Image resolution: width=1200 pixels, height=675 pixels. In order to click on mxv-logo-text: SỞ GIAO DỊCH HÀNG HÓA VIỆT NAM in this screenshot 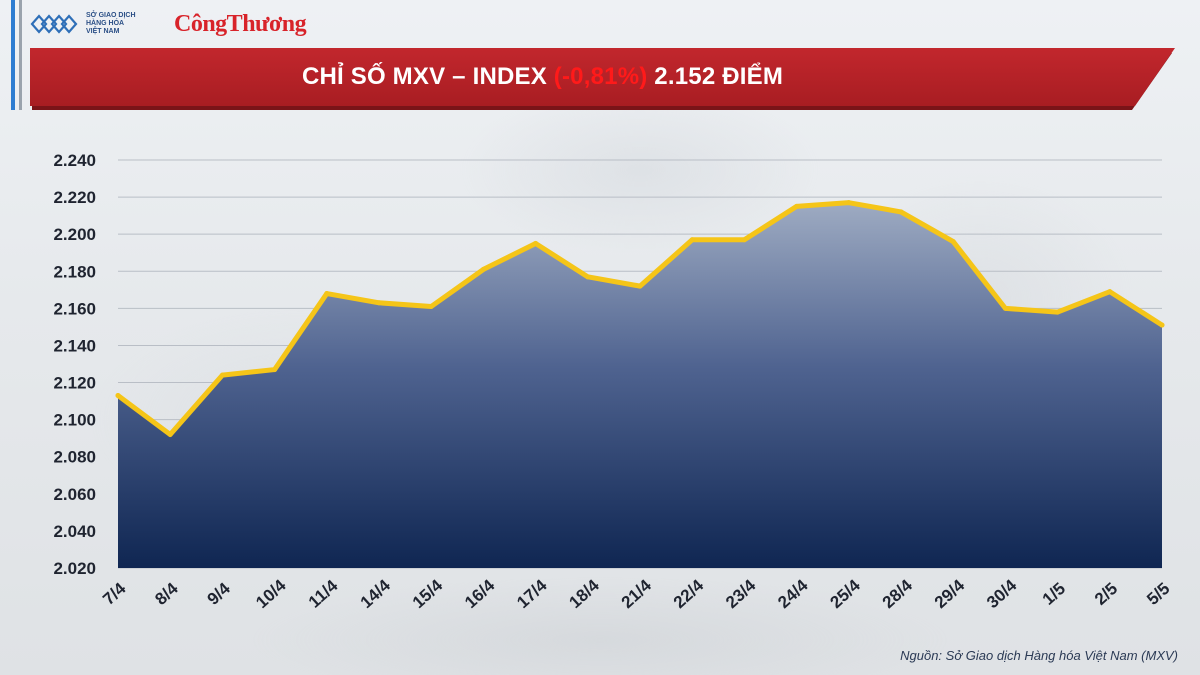, I will do `click(125, 24)`.